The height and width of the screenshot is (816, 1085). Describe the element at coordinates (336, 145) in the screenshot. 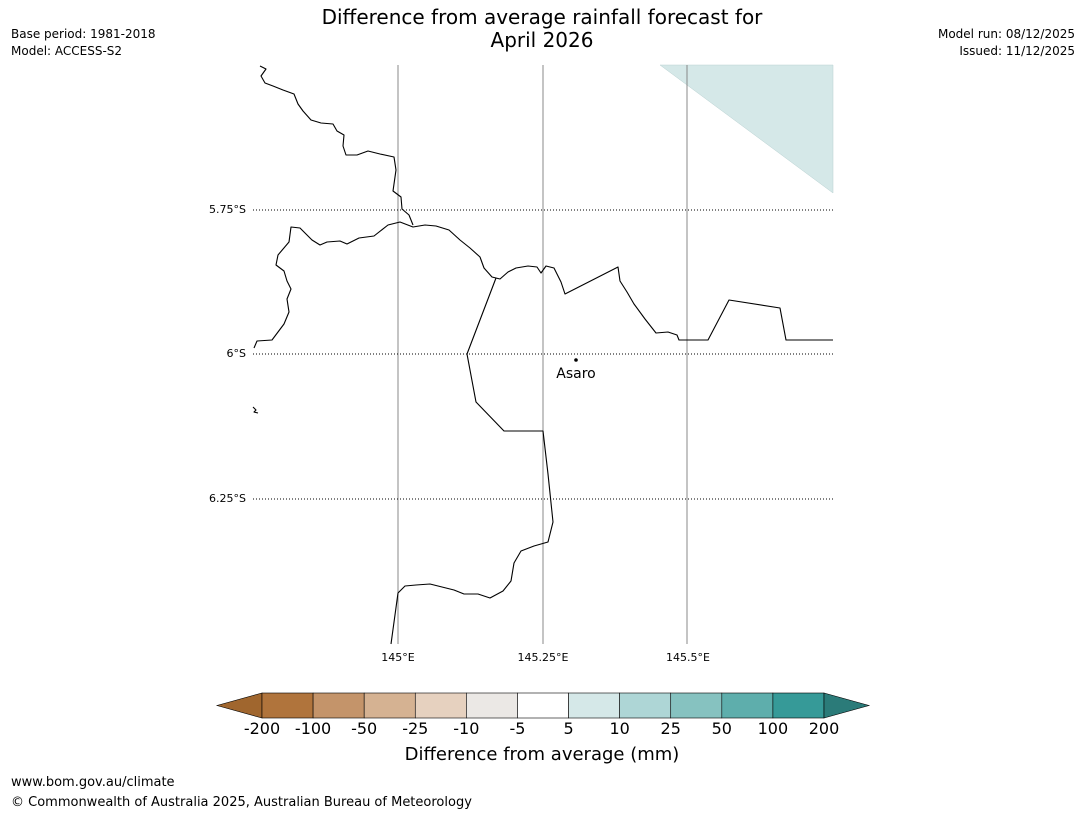

I see `boundary-north-west` at that location.